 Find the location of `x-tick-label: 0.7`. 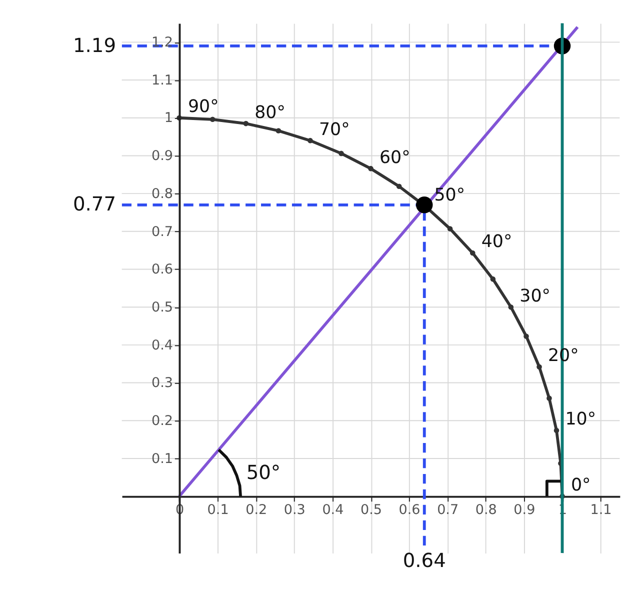

x-tick-label: 0.7 is located at coordinates (448, 510).